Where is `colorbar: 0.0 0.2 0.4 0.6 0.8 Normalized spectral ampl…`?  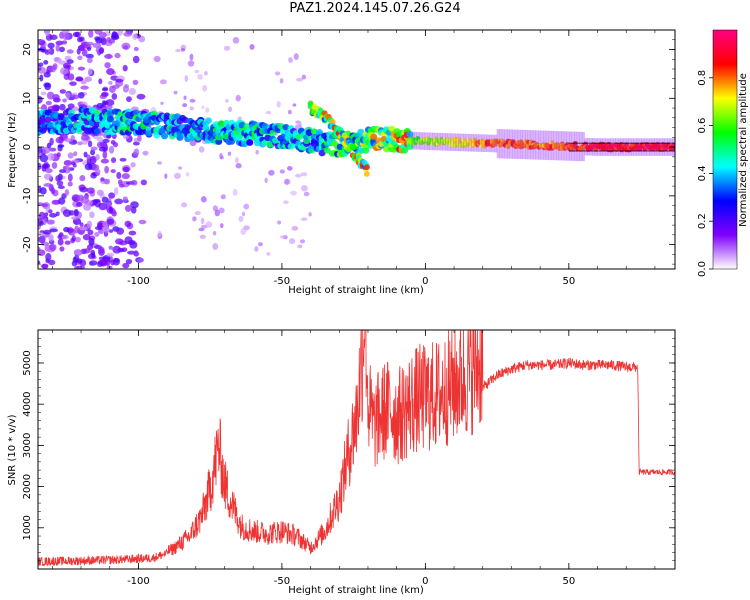
colorbar: 0.0 0.2 0.4 0.6 0.8 Normalized spectral ampl… is located at coordinates (723, 153).